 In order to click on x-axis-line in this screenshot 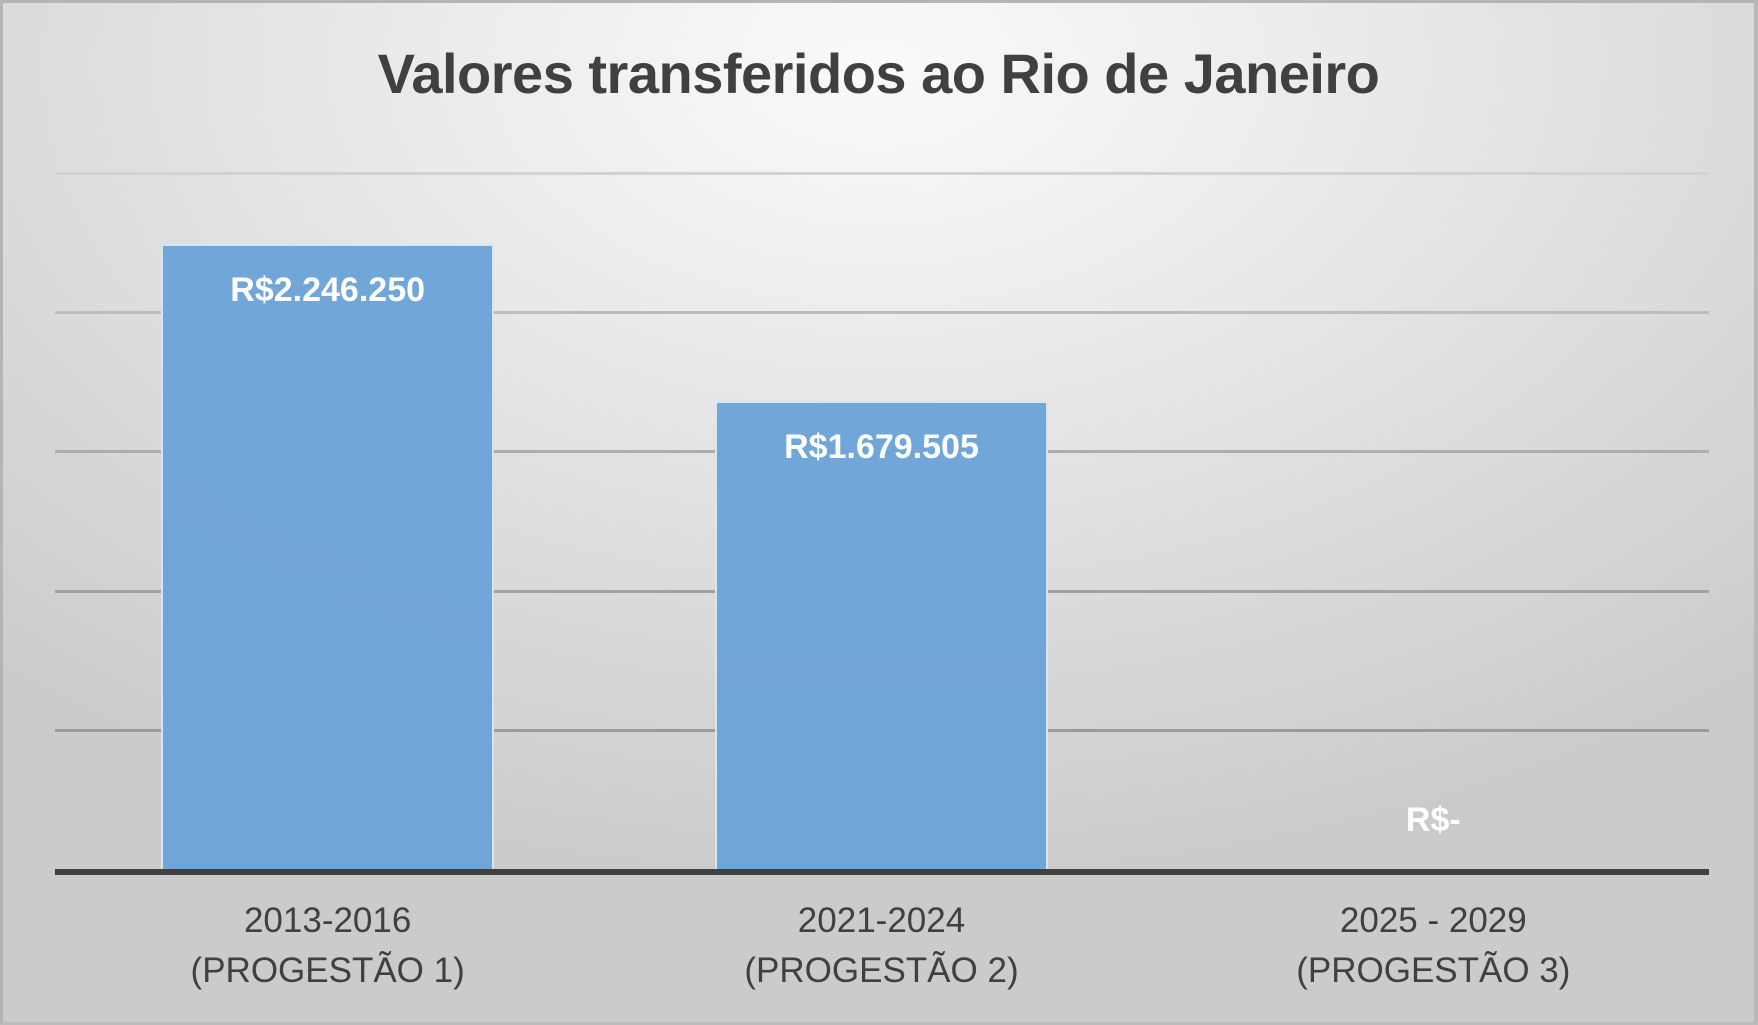, I will do `click(882, 872)`.